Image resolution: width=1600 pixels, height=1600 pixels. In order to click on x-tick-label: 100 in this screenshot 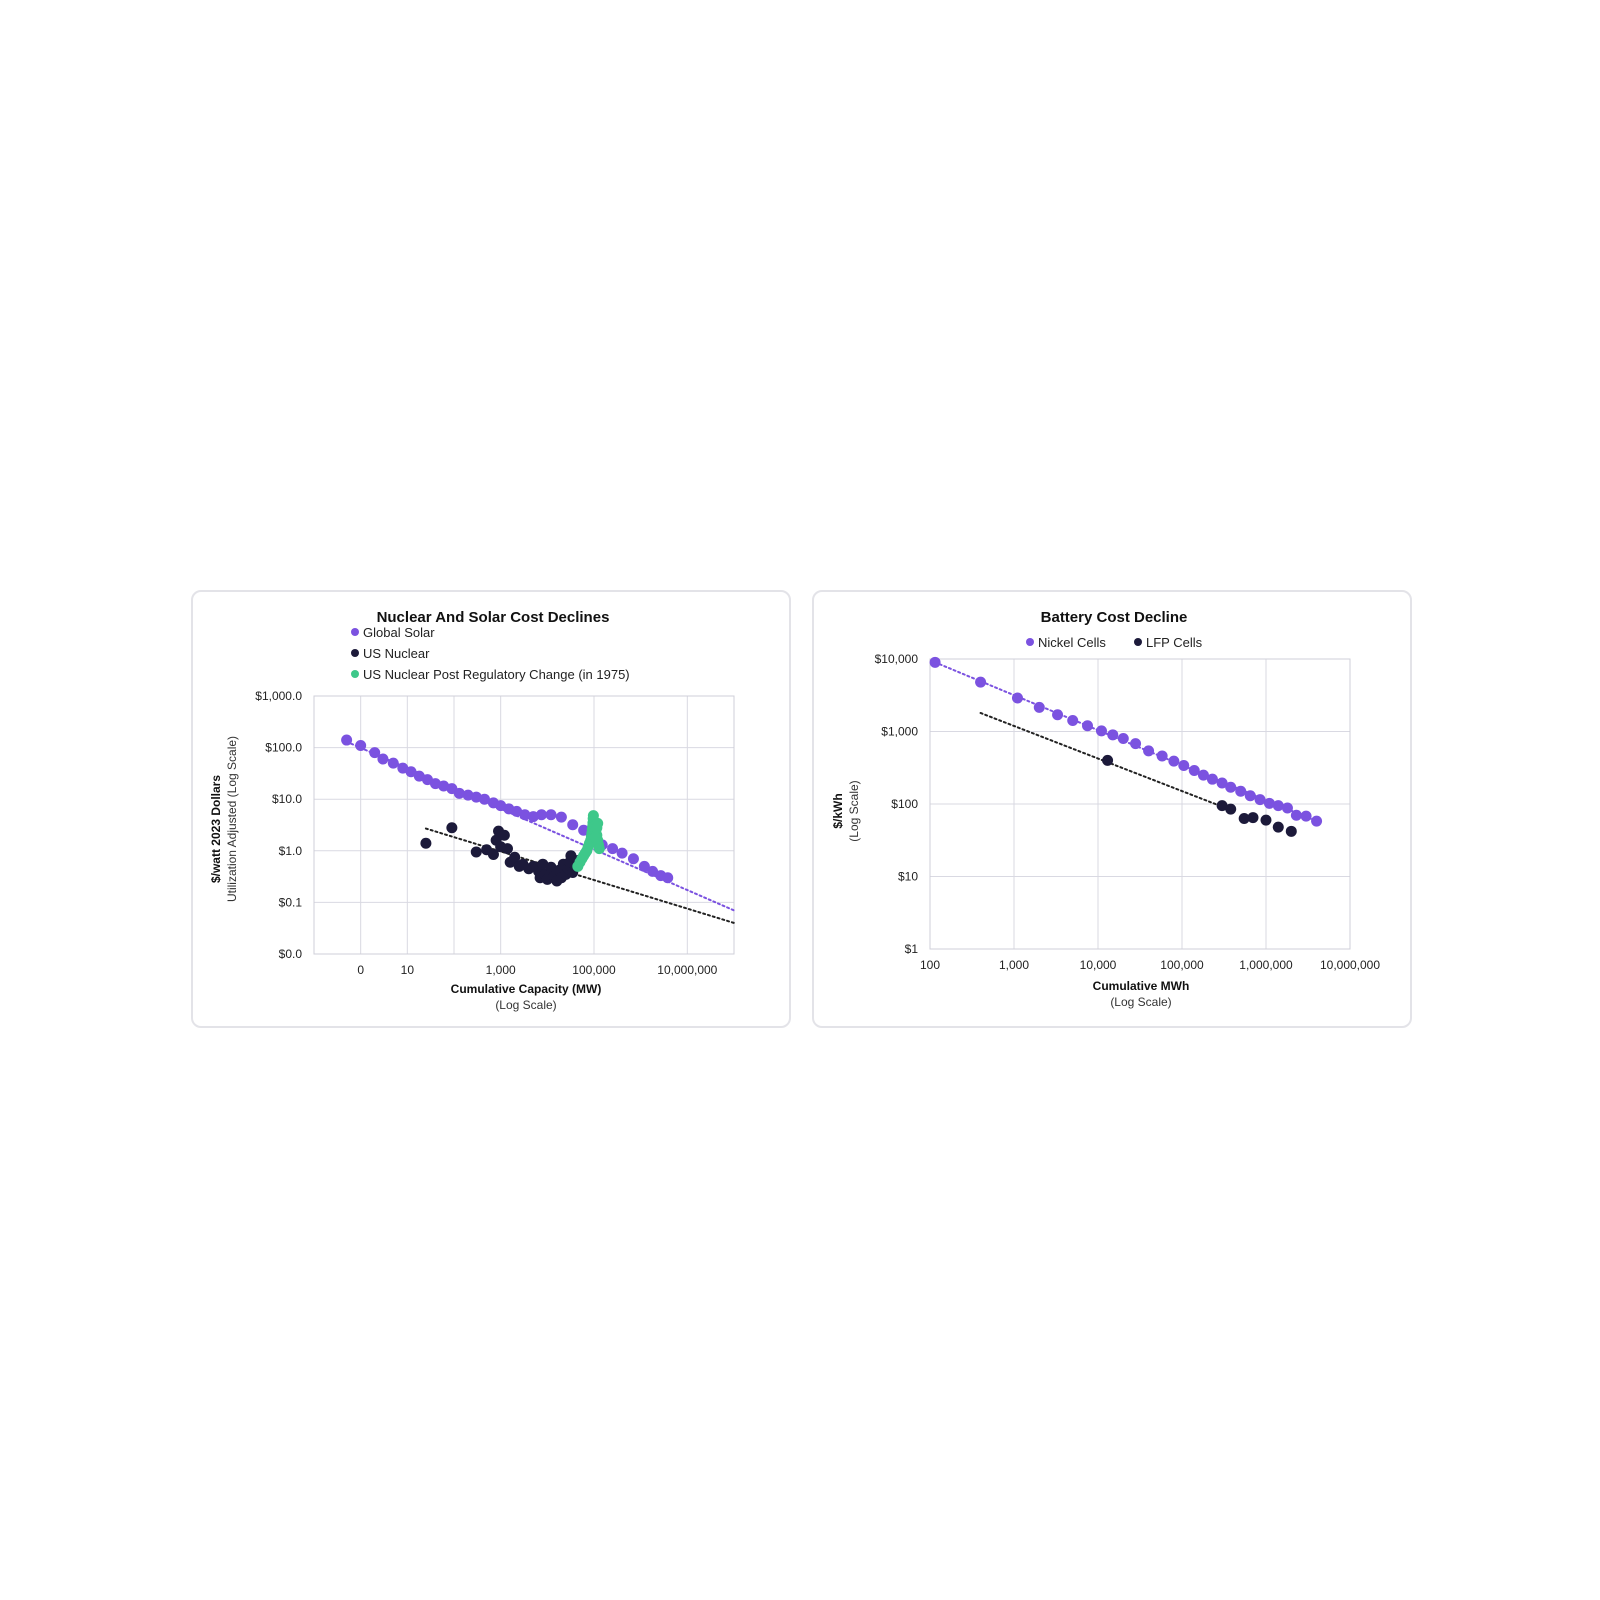, I will do `click(930, 965)`.